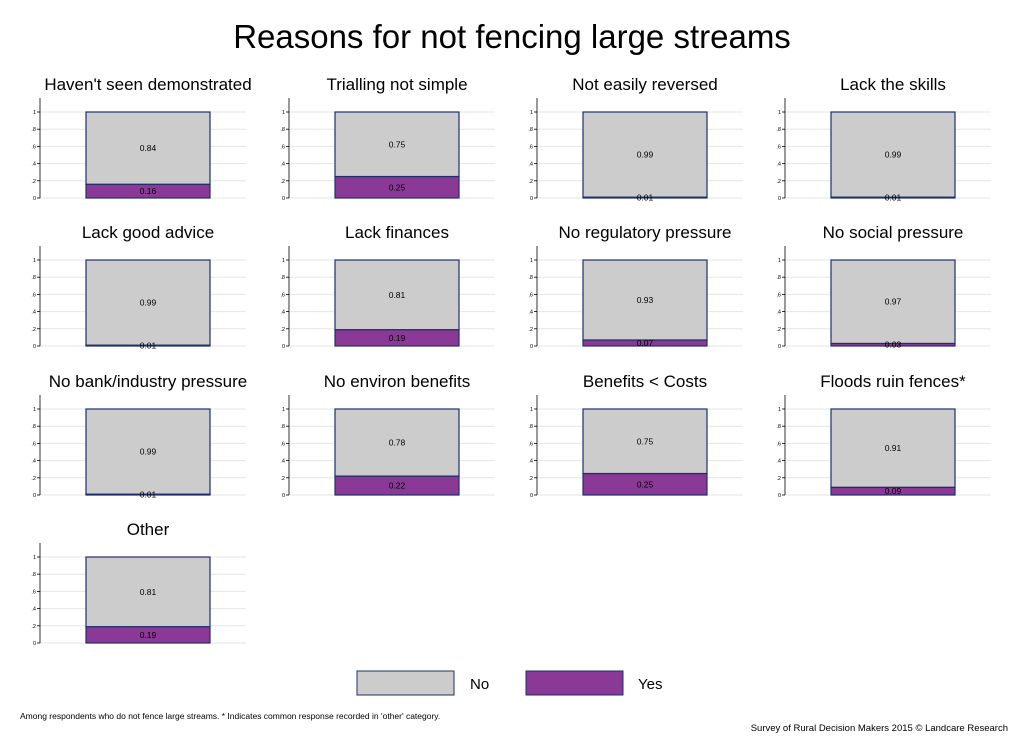 This screenshot has width=1024, height=745. Describe the element at coordinates (574, 683) in the screenshot. I see `legend-swatch-yes` at that location.